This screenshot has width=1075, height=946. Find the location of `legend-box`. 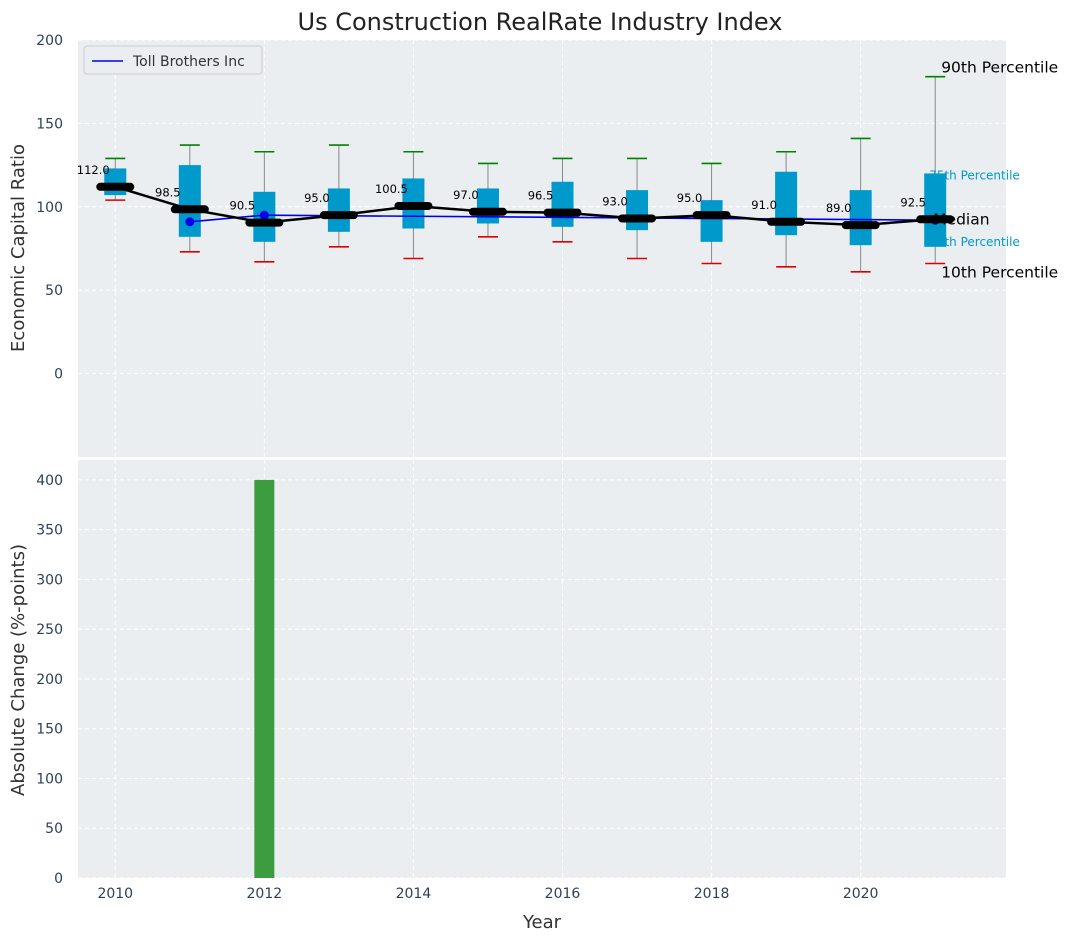

legend-box is located at coordinates (173, 60).